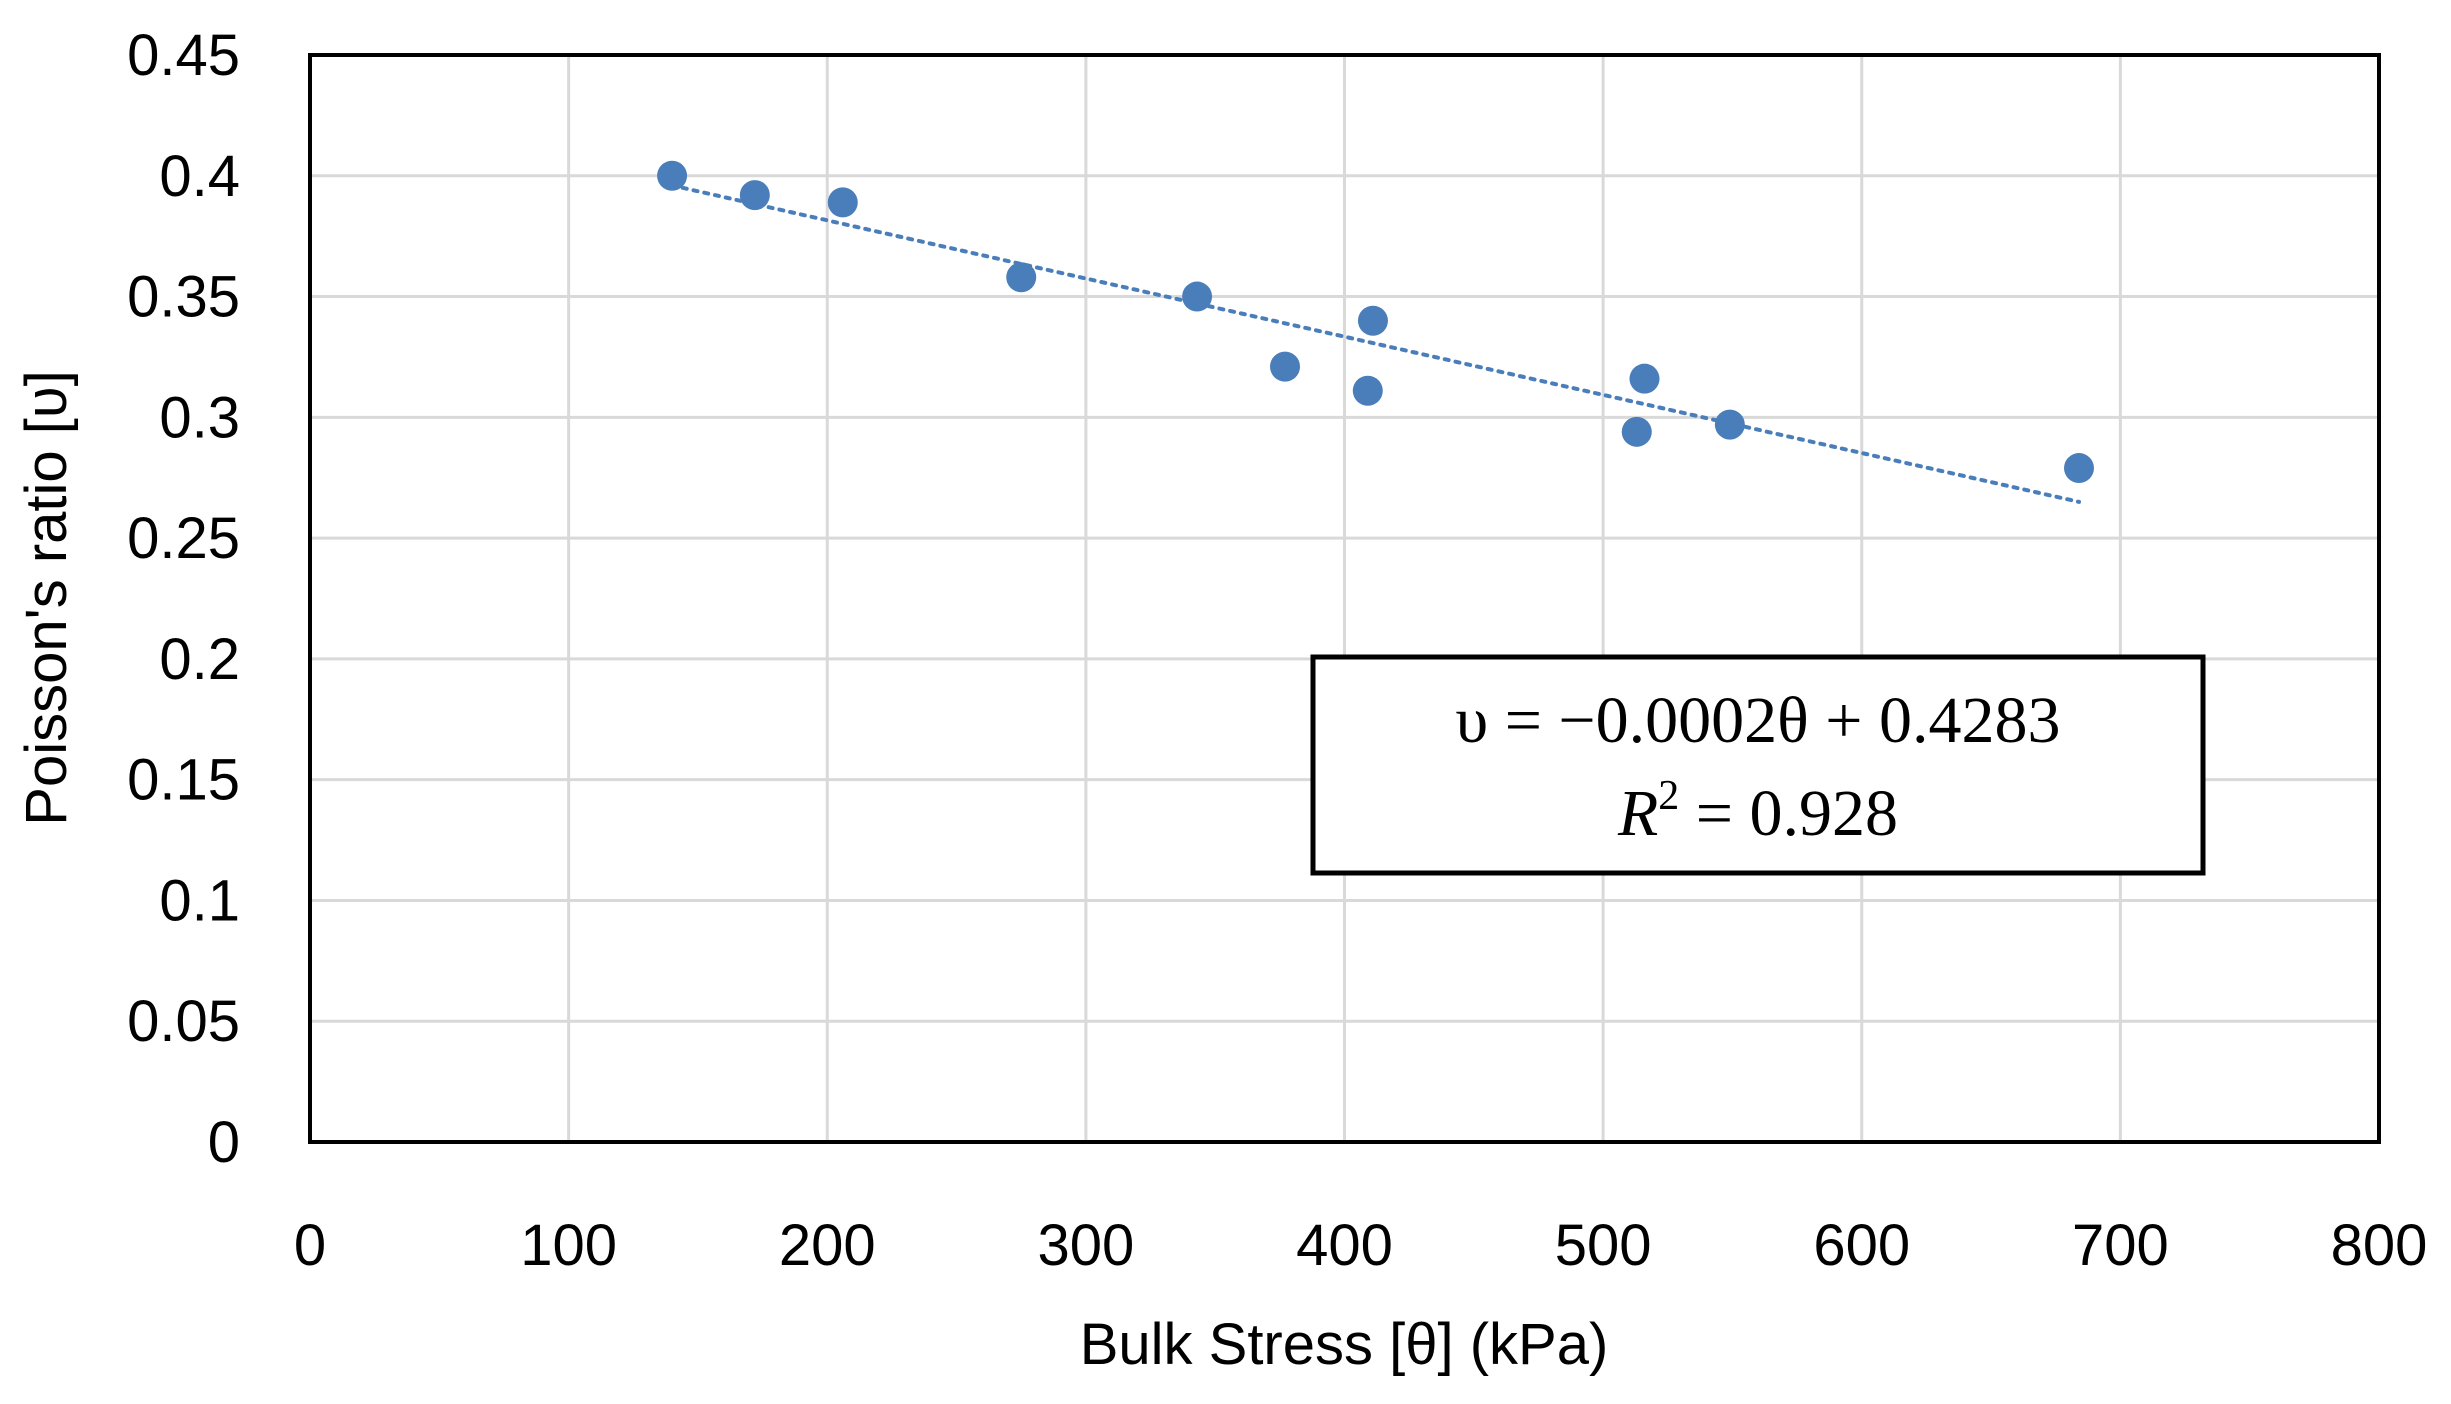 The image size is (2451, 1404). Describe the element at coordinates (183, 297) in the screenshot. I see `y-tick-label: 0.35` at that location.